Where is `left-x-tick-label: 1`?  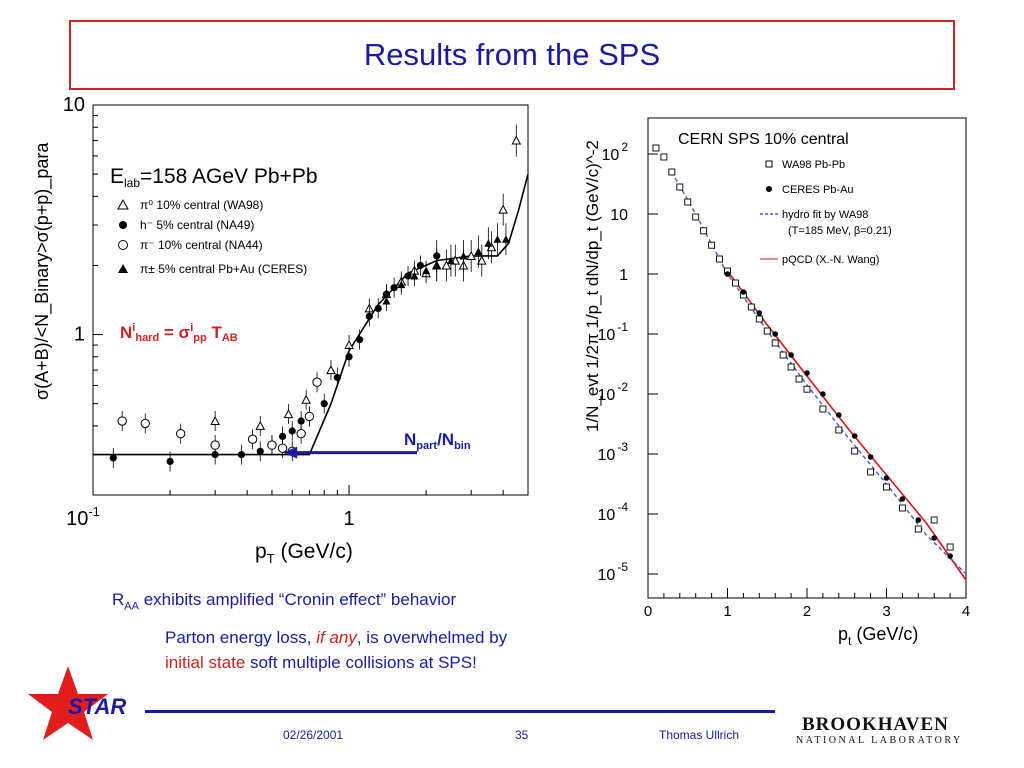 left-x-tick-label: 1 is located at coordinates (348, 519).